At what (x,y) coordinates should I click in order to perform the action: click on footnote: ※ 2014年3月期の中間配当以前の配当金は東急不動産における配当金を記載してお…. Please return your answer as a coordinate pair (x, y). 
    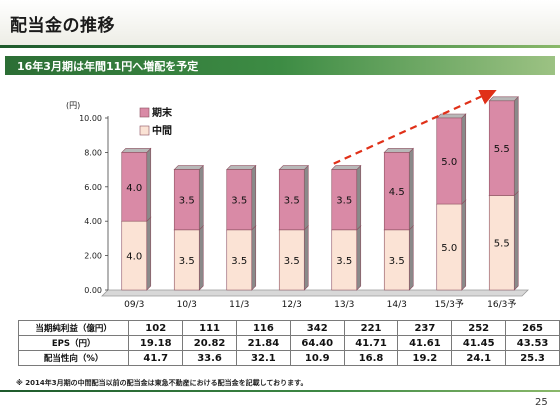
    Looking at the image, I should click on (162, 383).